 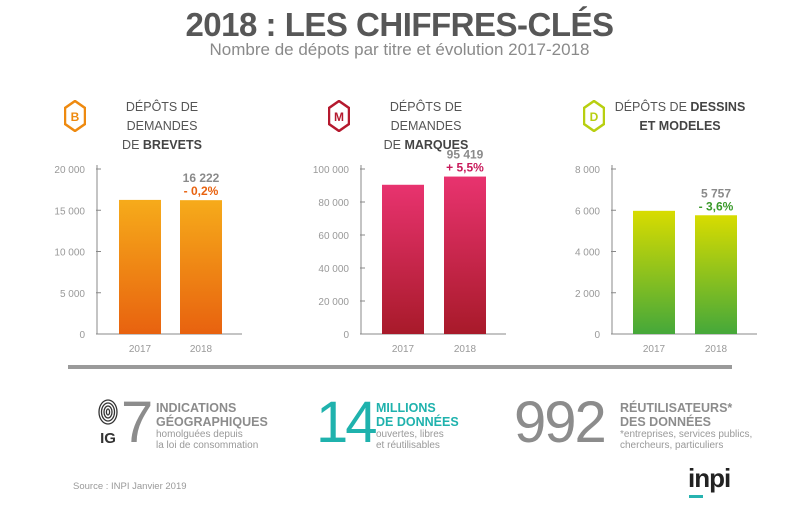 What do you see at coordinates (403, 259) in the screenshot?
I see `marques-bar-2017` at bounding box center [403, 259].